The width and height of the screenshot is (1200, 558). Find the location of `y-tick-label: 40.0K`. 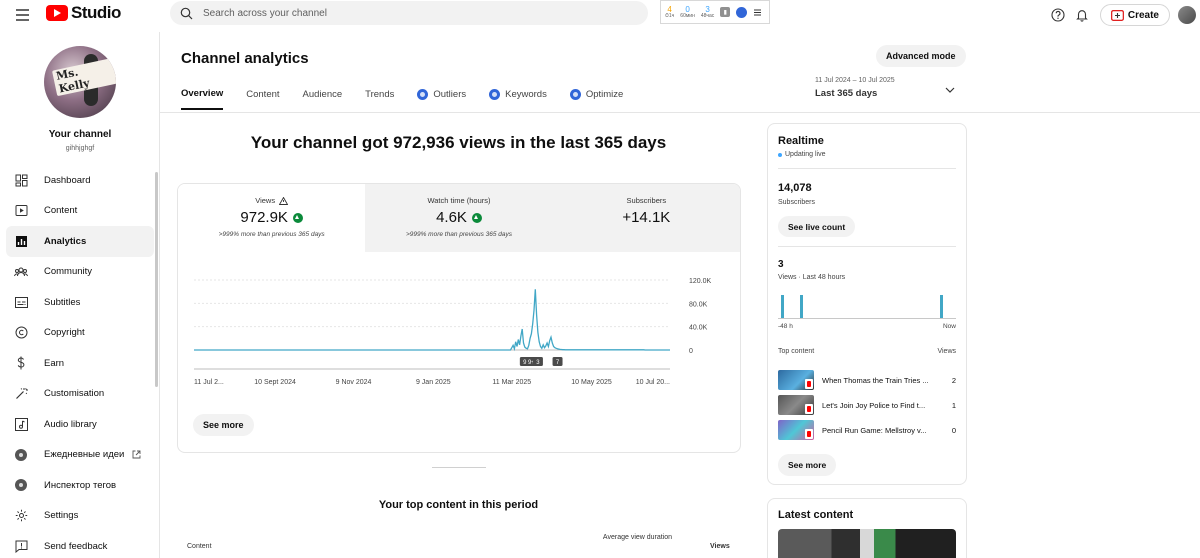

y-tick-label: 40.0K is located at coordinates (698, 328).